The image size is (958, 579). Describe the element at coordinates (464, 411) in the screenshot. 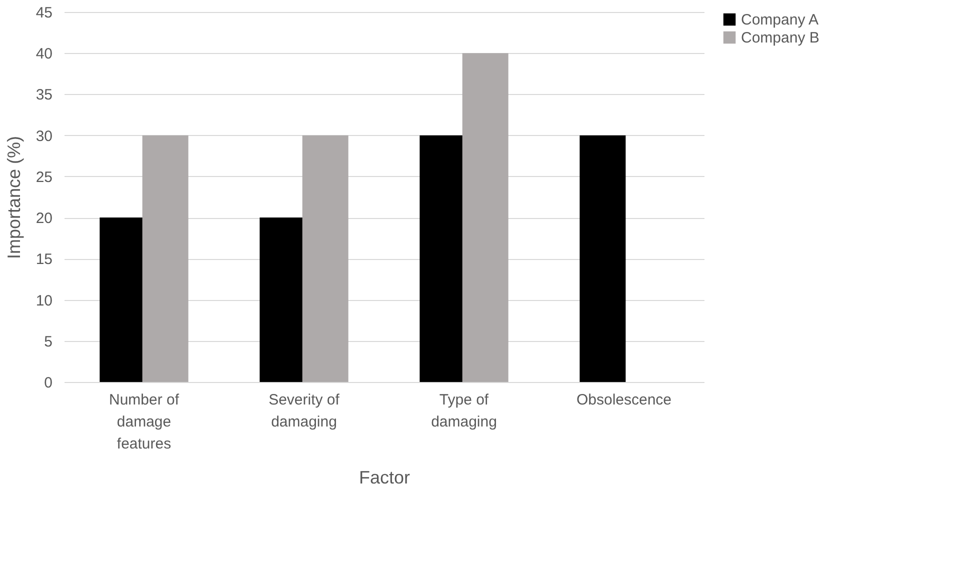

I see `x-tick-label: Type of damaging` at that location.